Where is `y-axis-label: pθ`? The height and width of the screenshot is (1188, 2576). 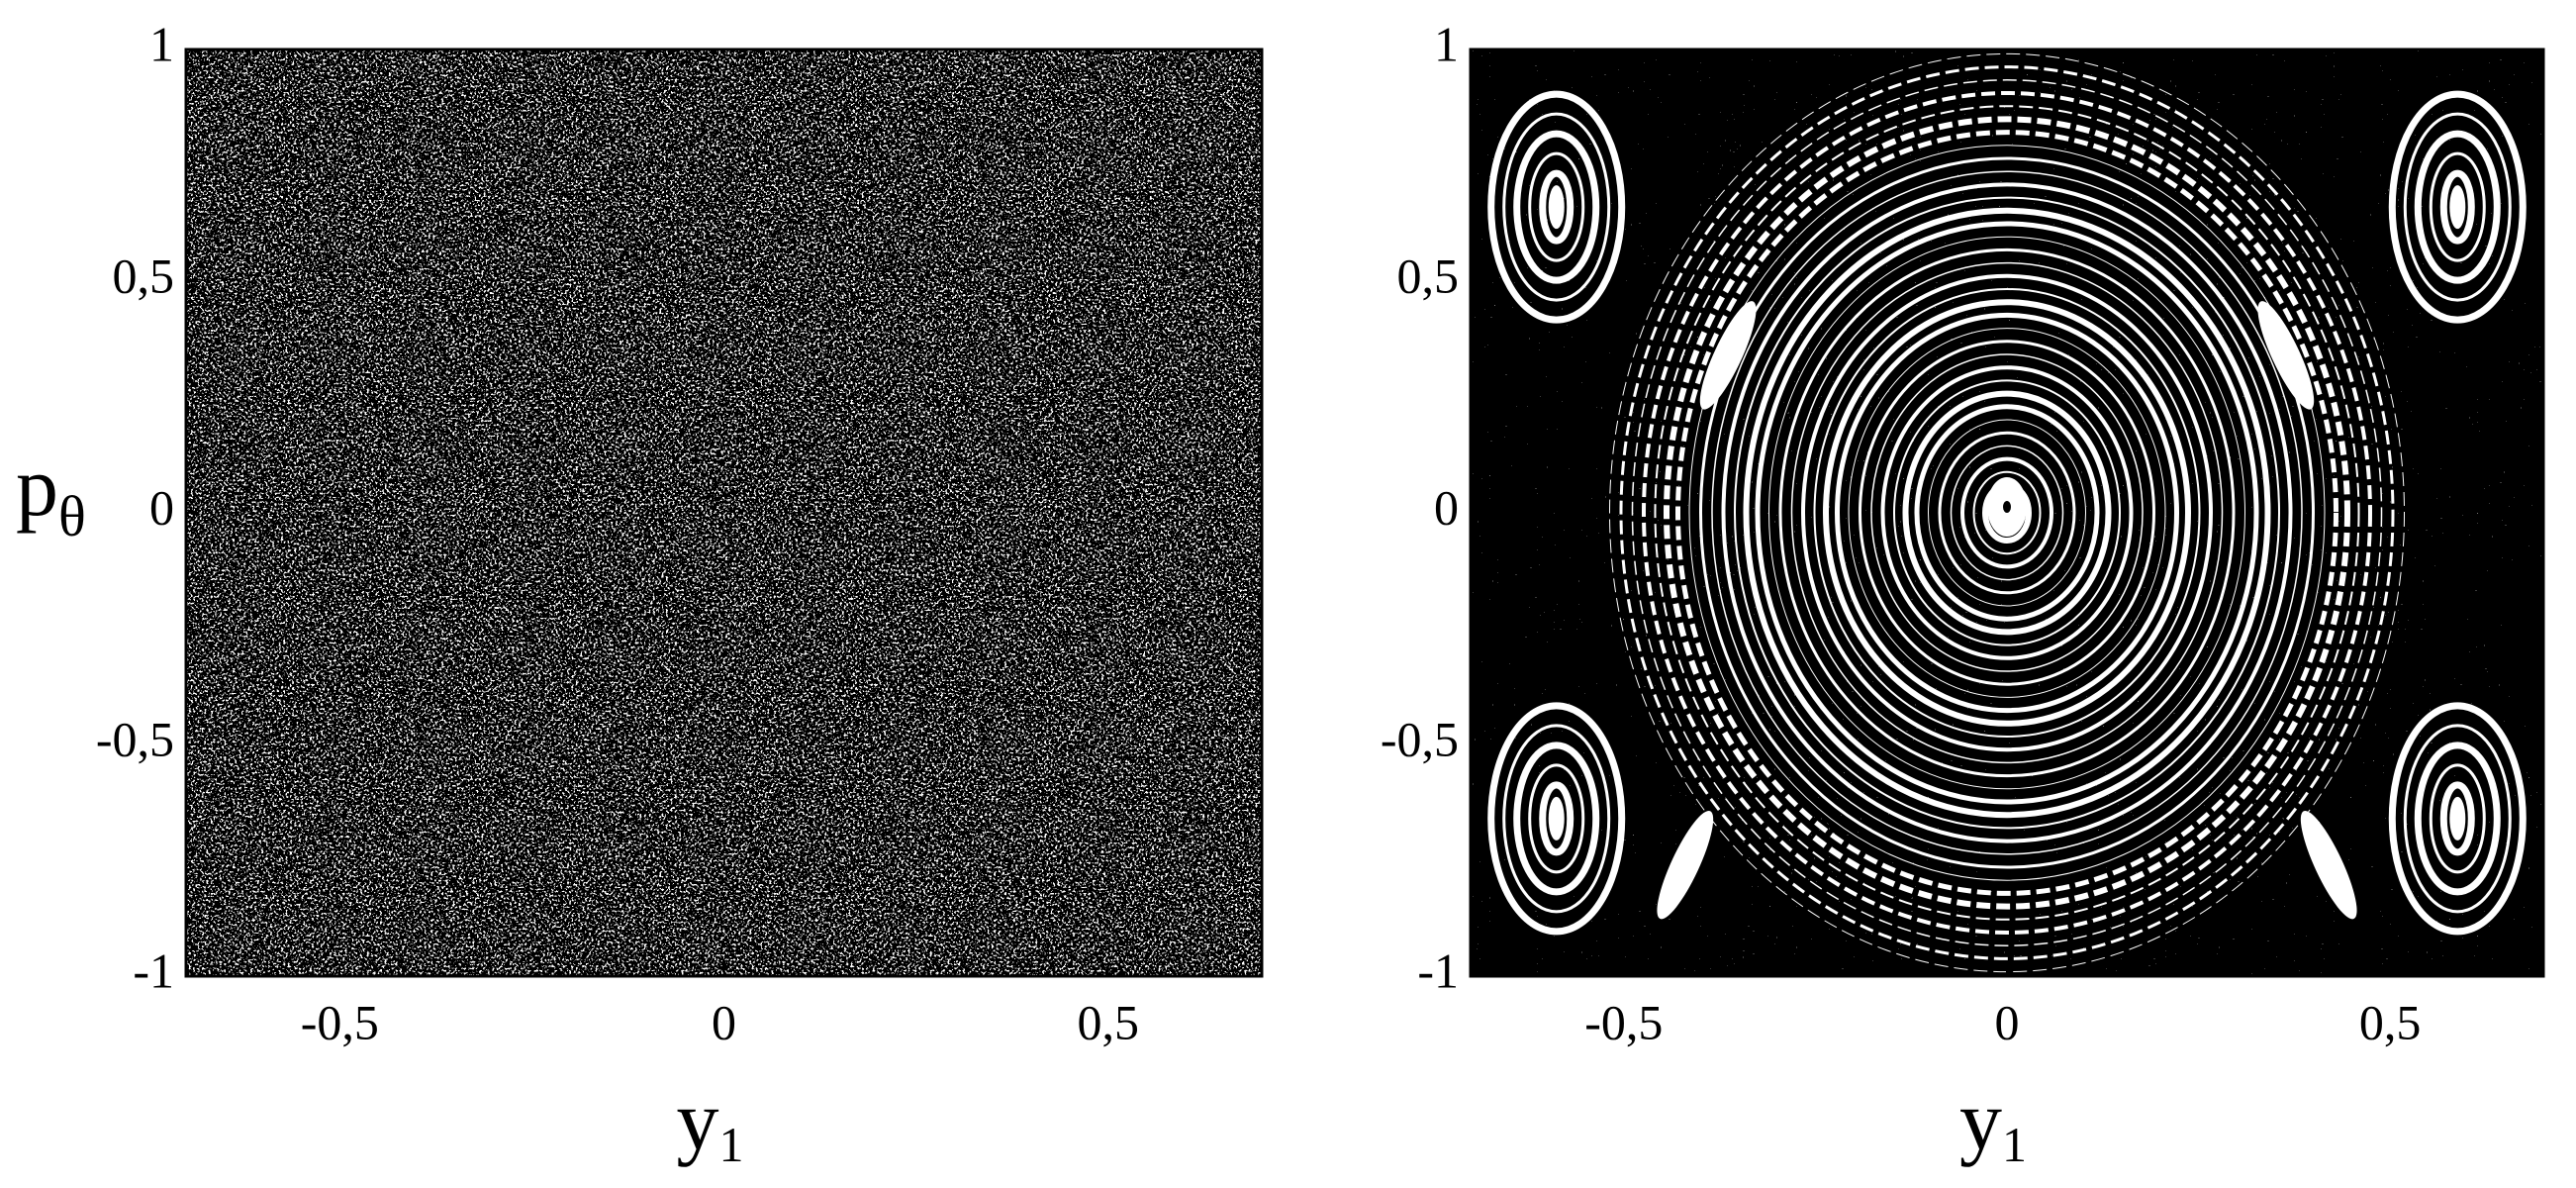 y-axis-label: pθ is located at coordinates (51, 494).